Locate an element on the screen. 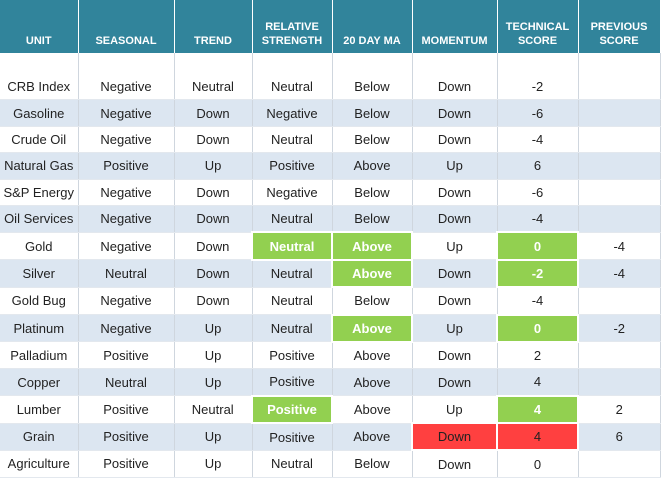 The height and width of the screenshot is (478, 667). table-row: Crude Oil Negative Down Neutral Below Down -4 is located at coordinates (330, 140).